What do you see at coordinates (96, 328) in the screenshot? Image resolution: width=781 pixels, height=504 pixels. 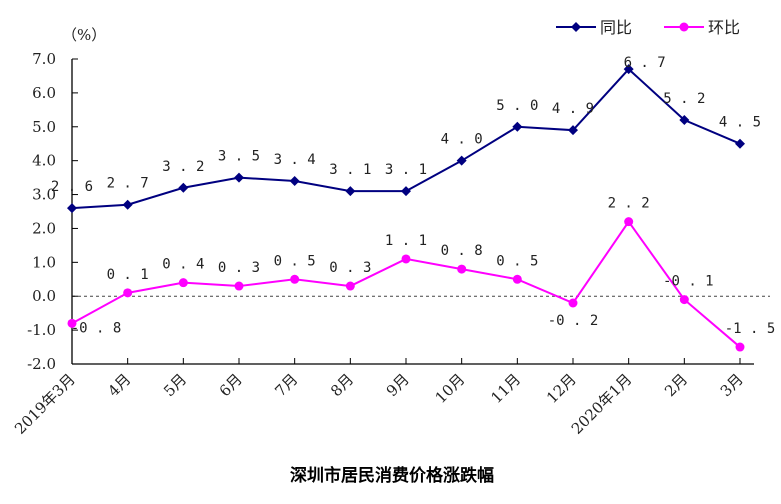 I see `data-label: -0 . 8` at bounding box center [96, 328].